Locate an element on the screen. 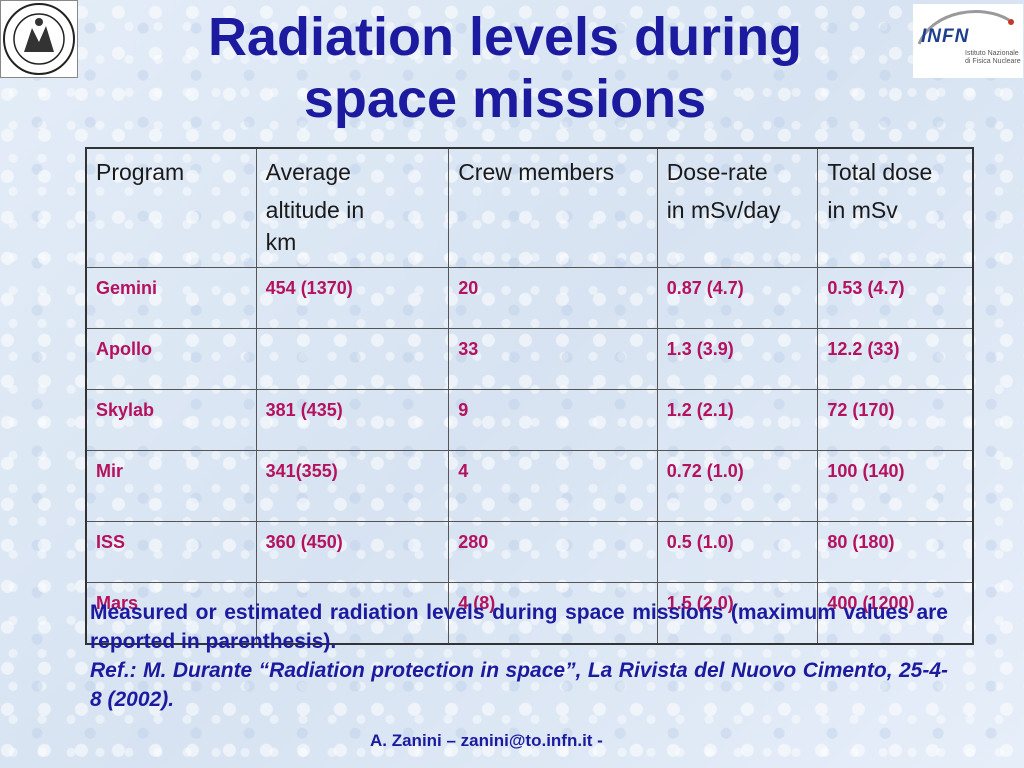 This screenshot has width=1024, height=768. cell-dose-rate: 1.5 (2.0) is located at coordinates (737, 613).